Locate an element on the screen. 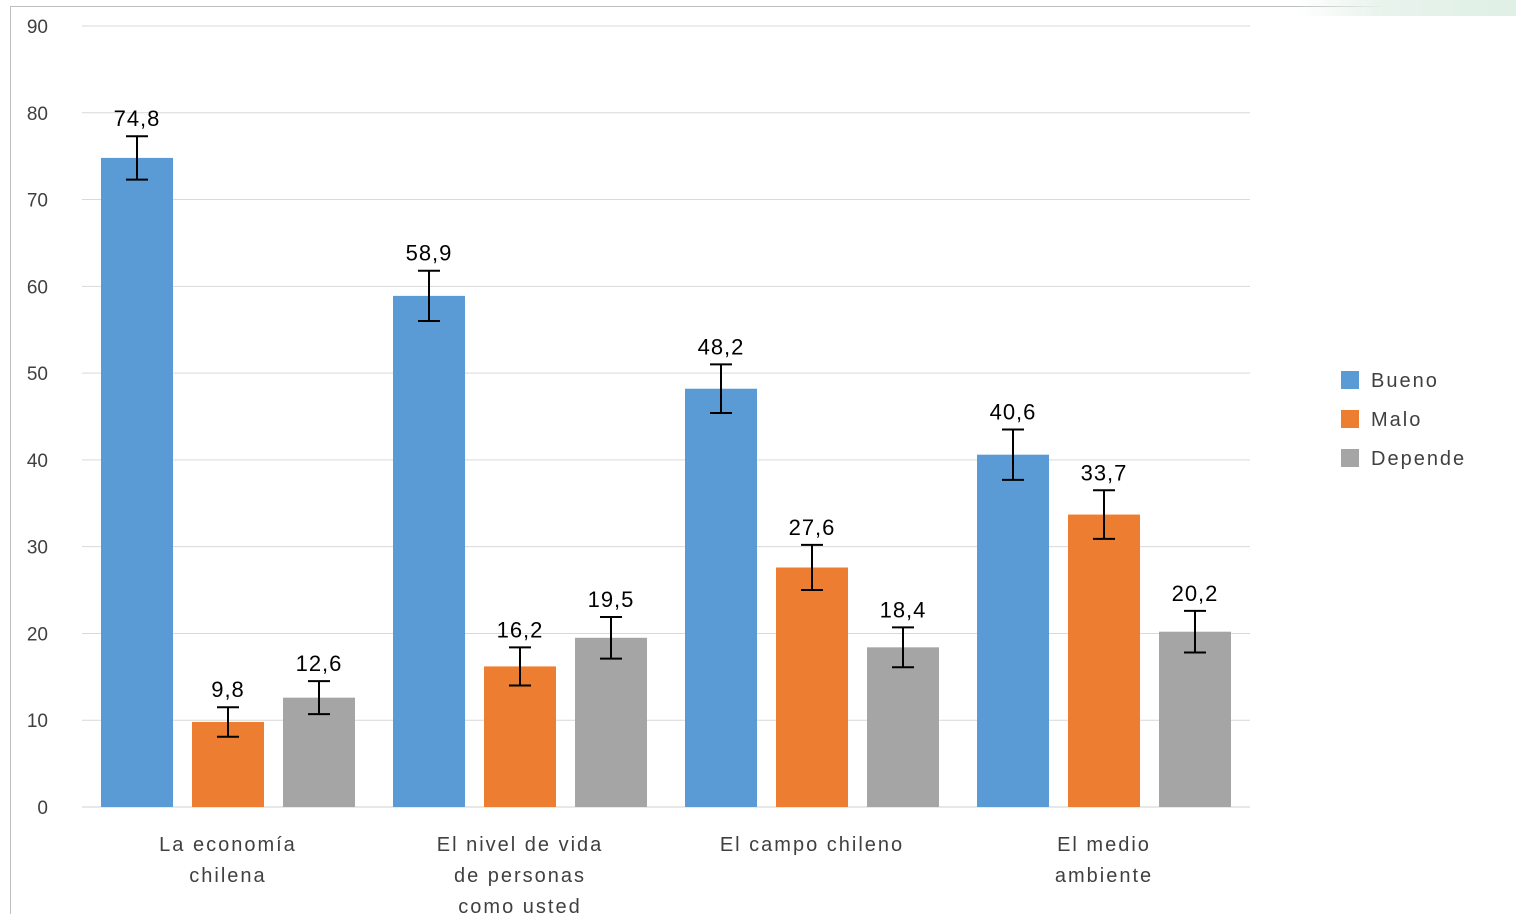  legend-swatch-bueno is located at coordinates (1350, 380).